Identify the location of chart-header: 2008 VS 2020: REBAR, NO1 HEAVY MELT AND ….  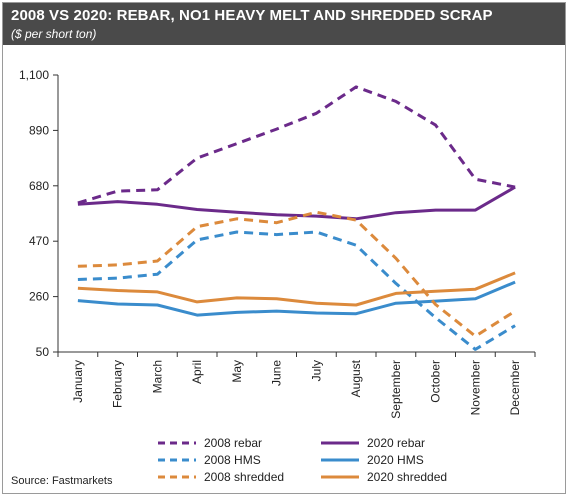
(284, 24).